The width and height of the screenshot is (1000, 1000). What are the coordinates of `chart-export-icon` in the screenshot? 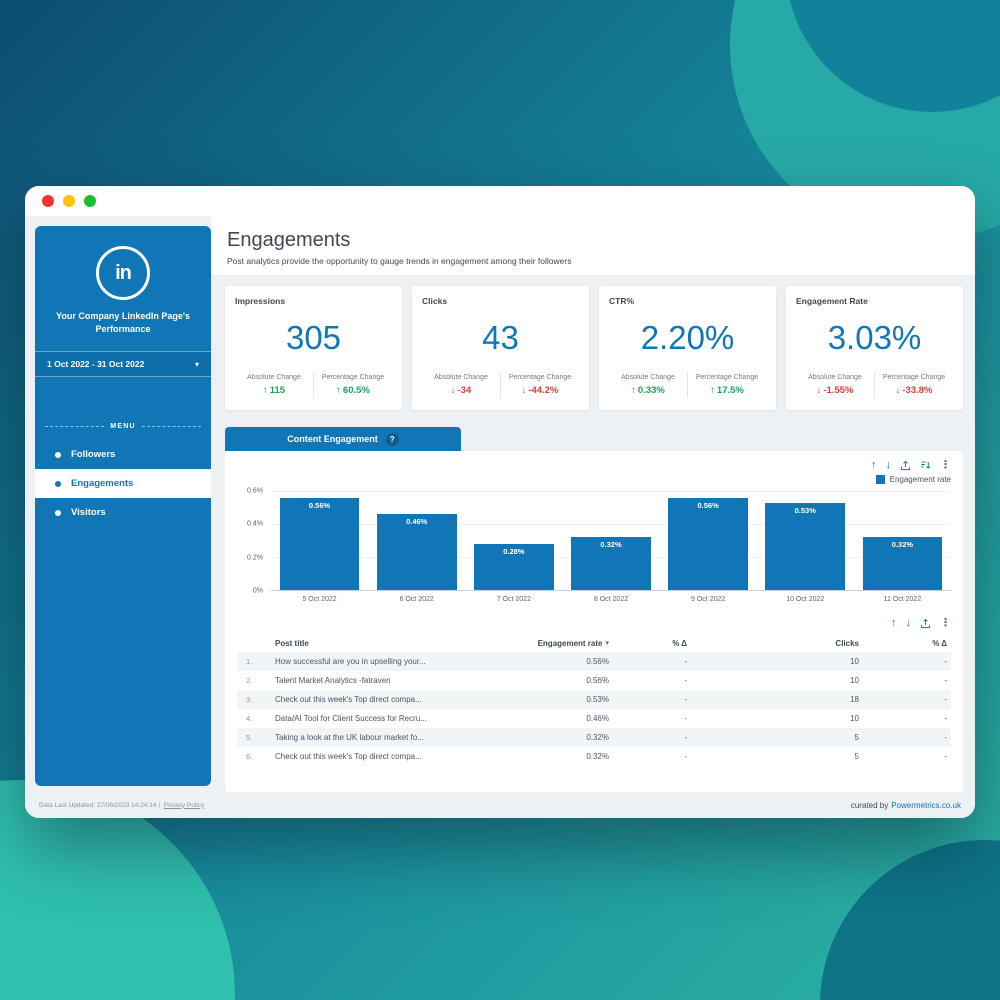 It's located at (905, 465).